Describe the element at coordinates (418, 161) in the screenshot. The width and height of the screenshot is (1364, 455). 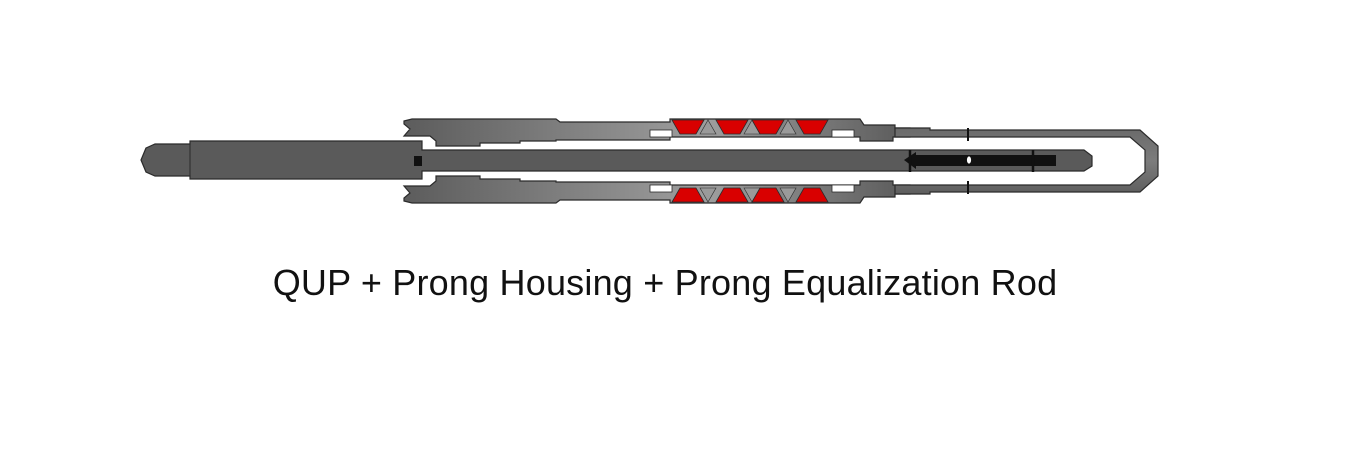
I see `rod-pin-hole` at that location.